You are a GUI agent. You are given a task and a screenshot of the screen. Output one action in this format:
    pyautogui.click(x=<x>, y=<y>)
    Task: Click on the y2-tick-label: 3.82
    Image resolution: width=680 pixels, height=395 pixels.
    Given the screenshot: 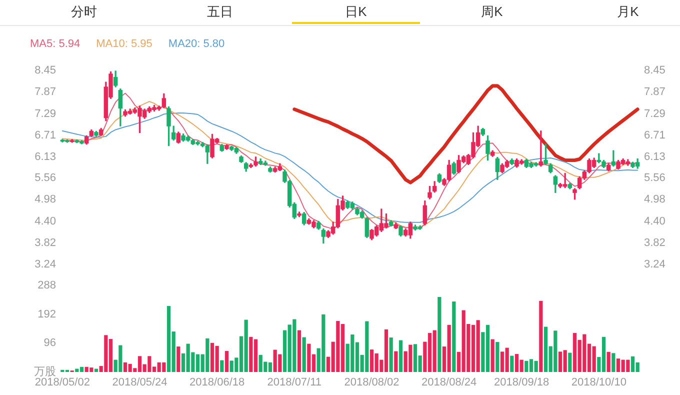 What is the action you would take?
    pyautogui.click(x=655, y=242)
    